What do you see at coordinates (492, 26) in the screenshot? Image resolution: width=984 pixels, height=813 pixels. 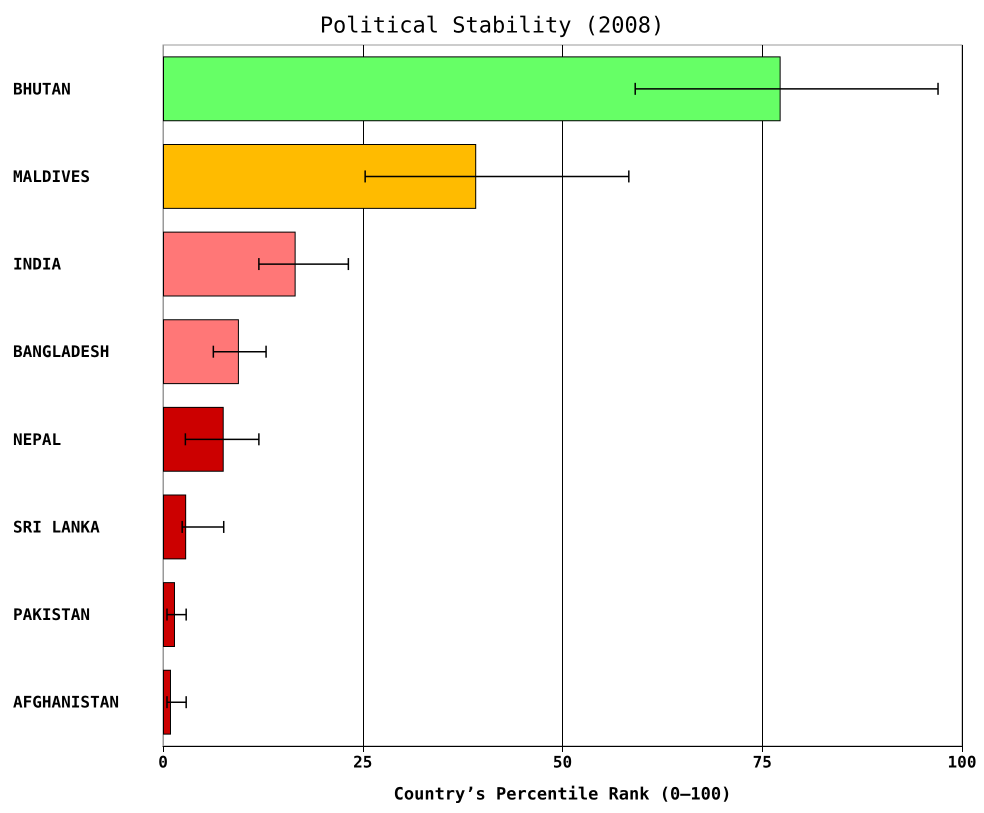 I see `chart-title: Political Stability (2008)` at bounding box center [492, 26].